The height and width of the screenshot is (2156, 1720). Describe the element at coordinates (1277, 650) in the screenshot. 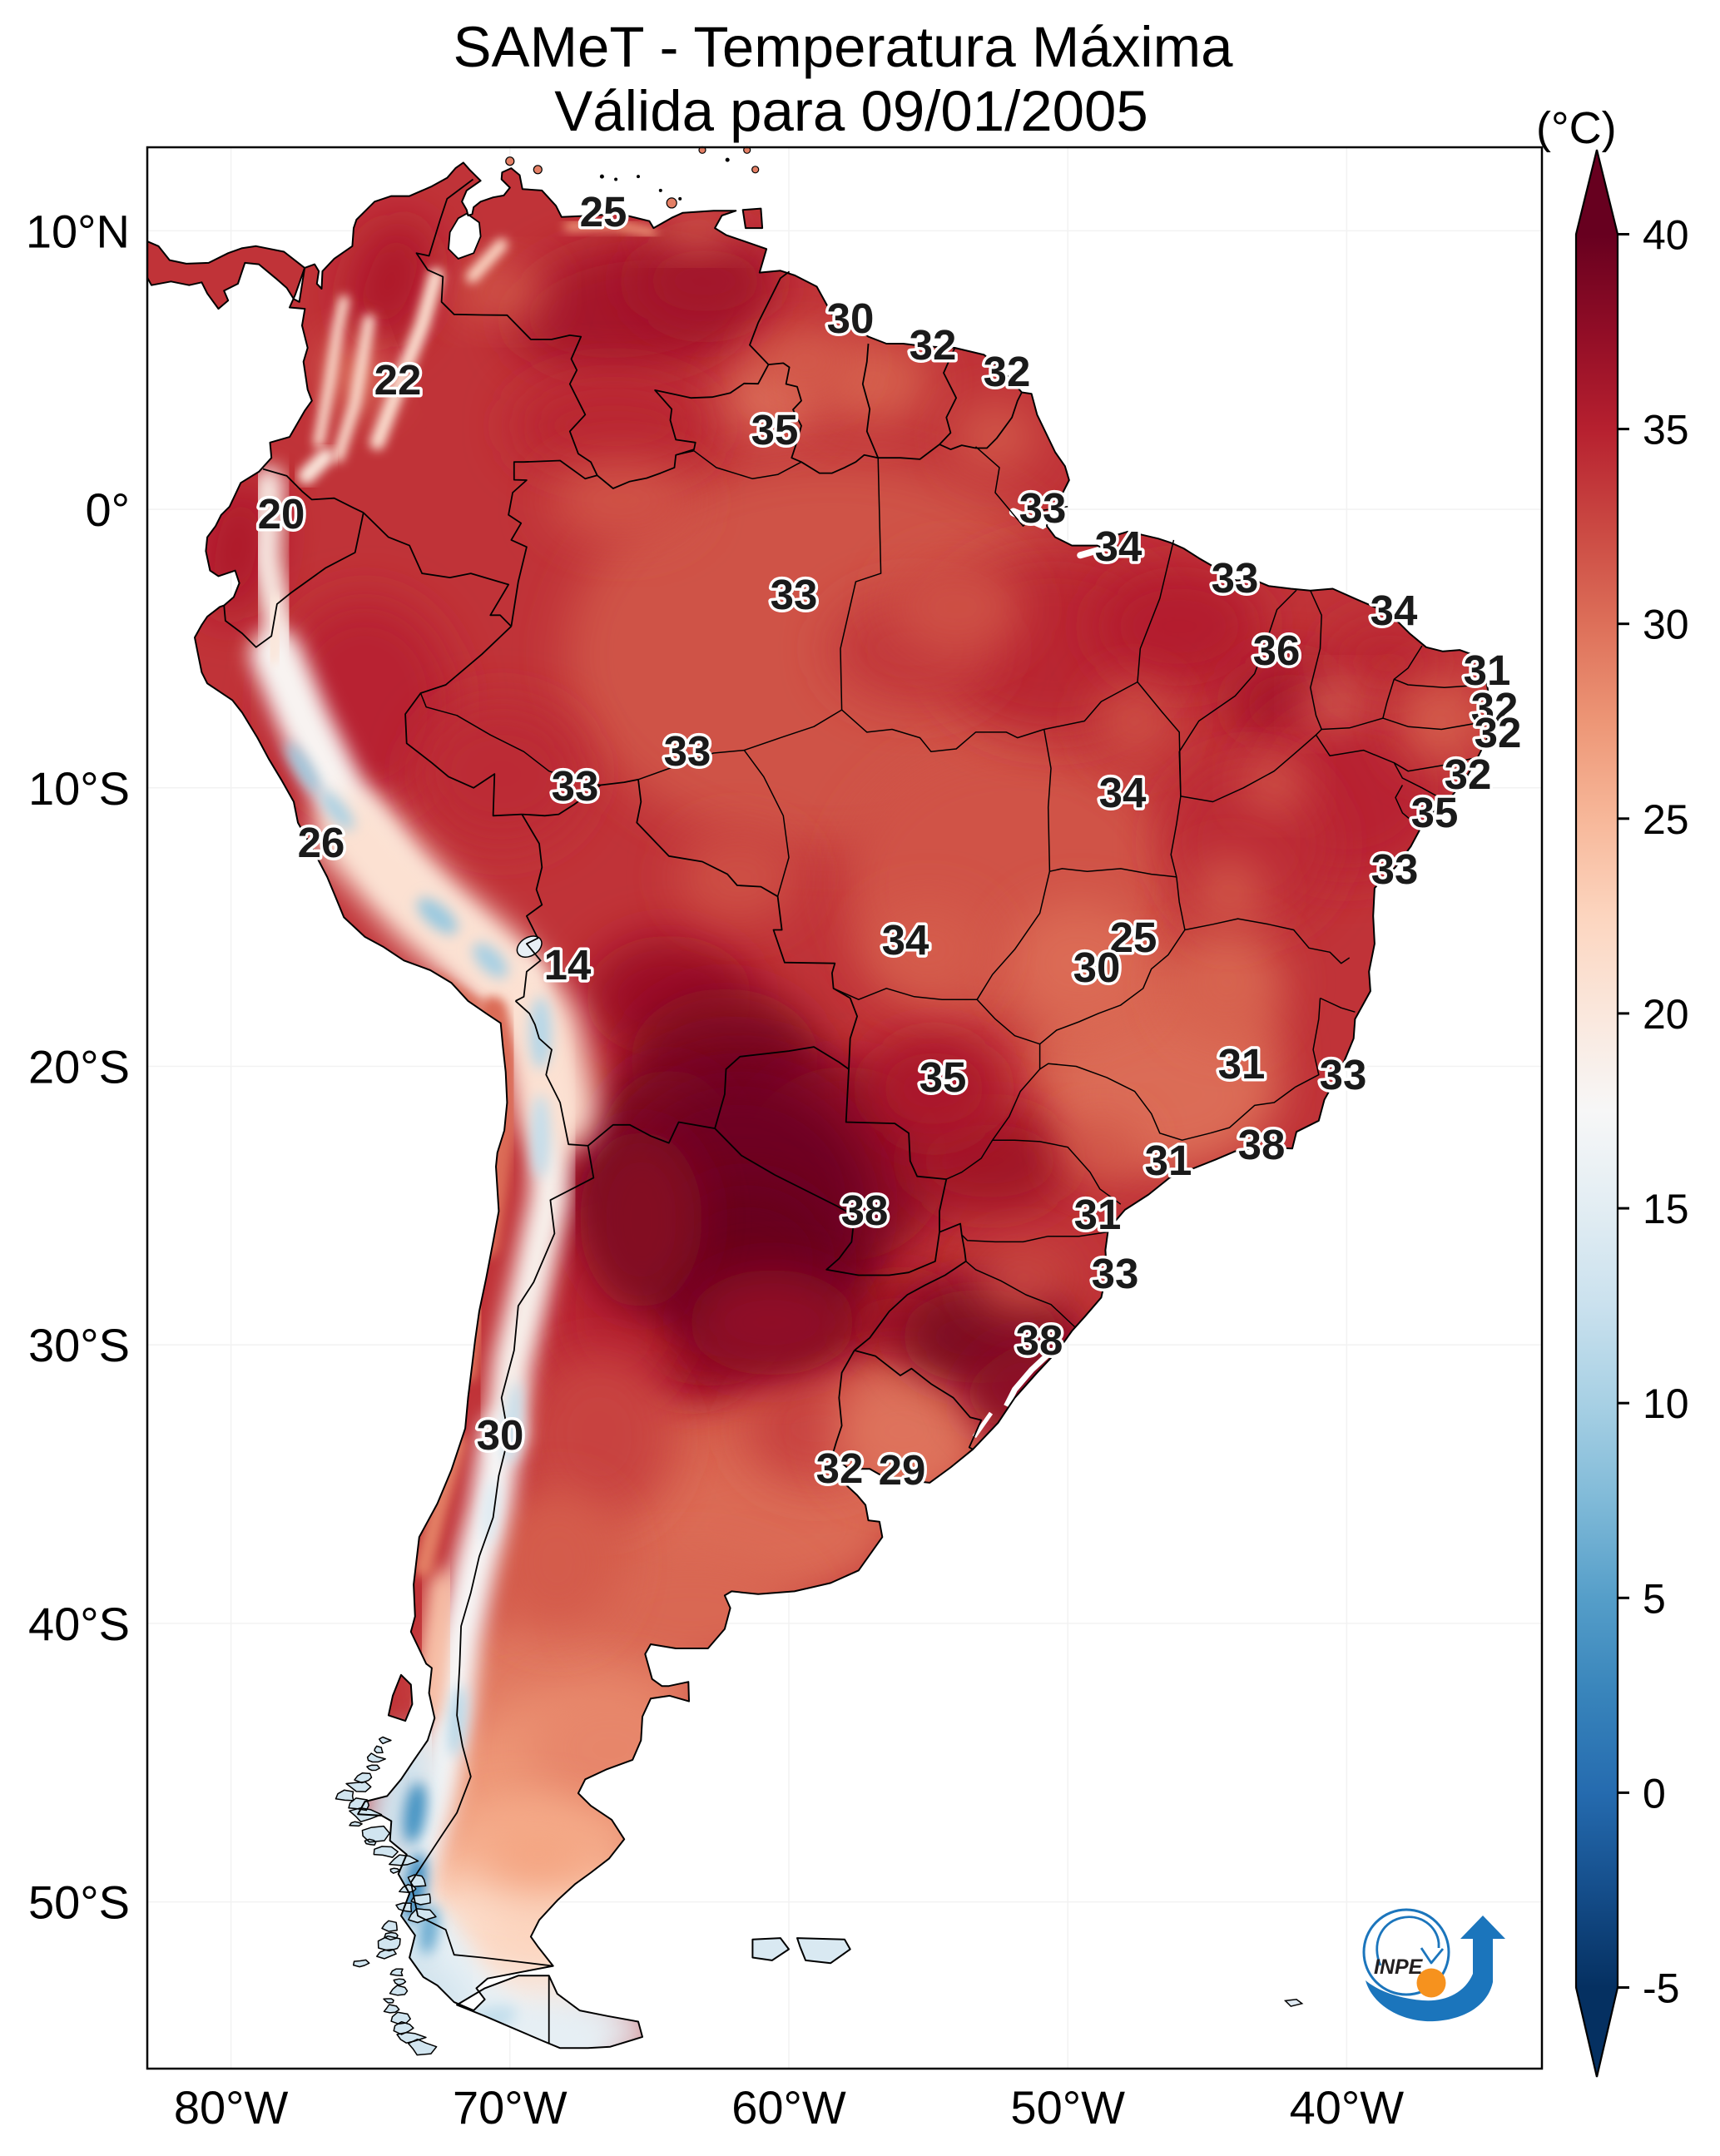

I see `svg-text: 36` at that location.